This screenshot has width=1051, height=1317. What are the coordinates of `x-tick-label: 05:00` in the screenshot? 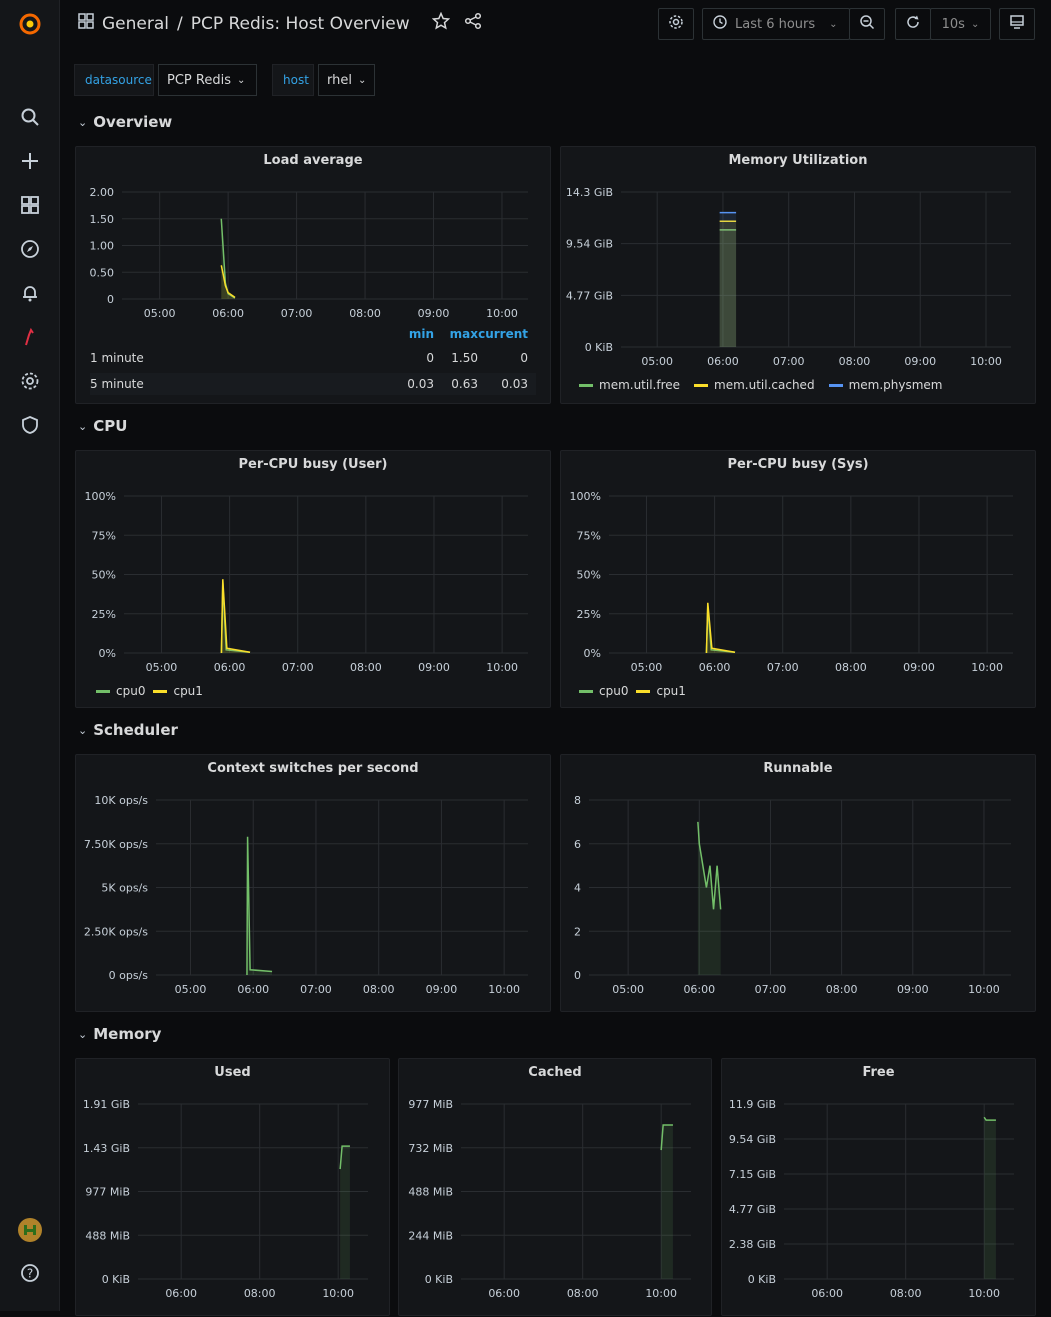 It's located at (160, 313).